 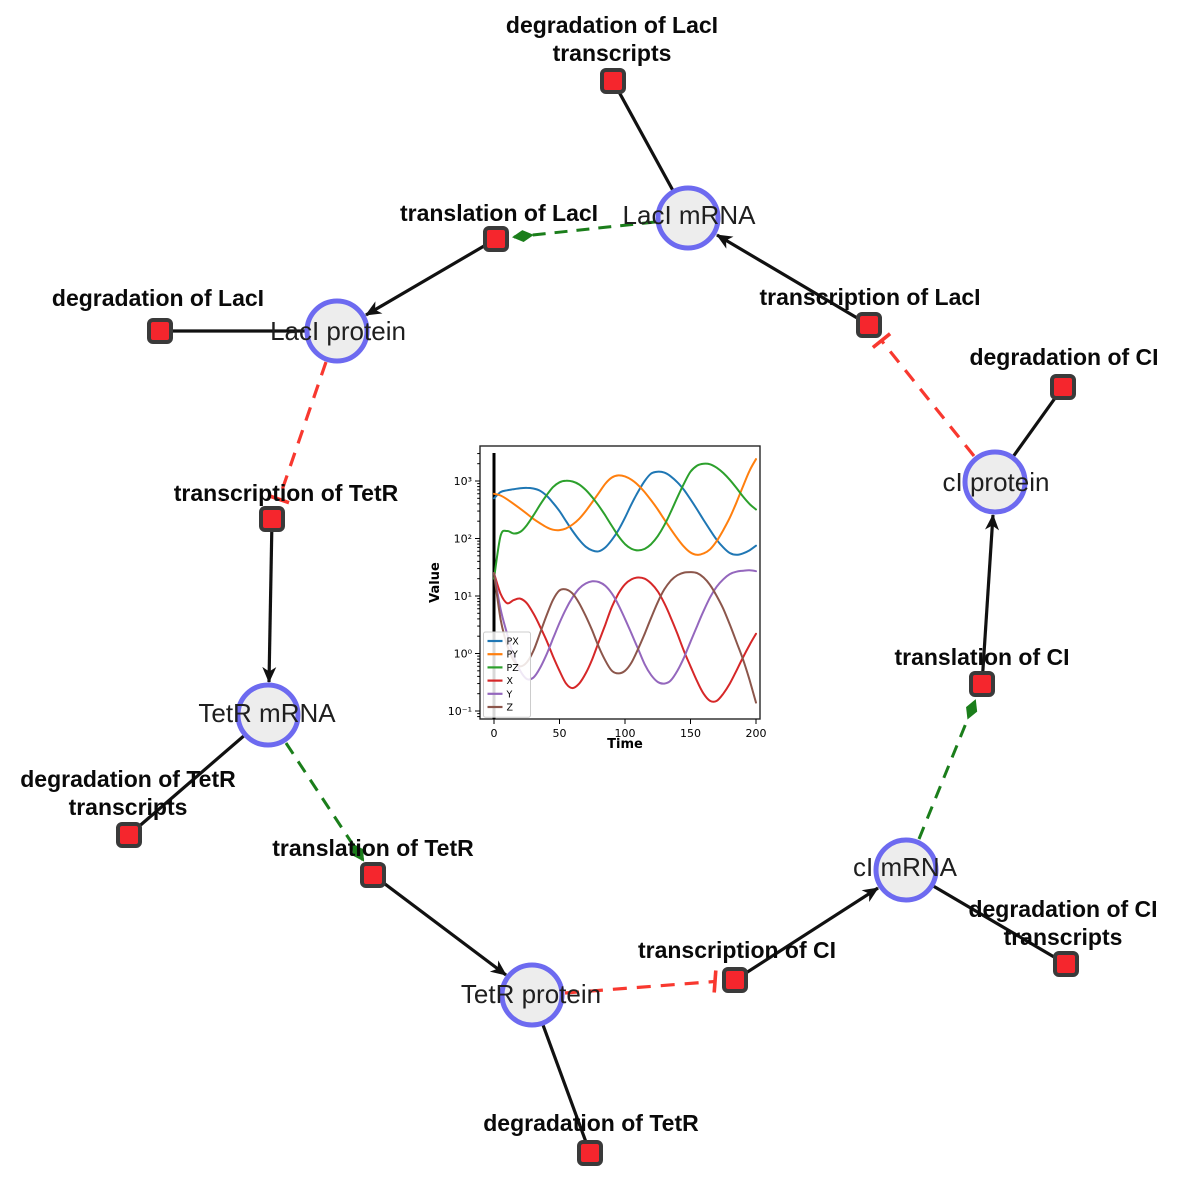 I want to click on reaction-node-degradation-of-tetr-transcripts, so click(x=129, y=835).